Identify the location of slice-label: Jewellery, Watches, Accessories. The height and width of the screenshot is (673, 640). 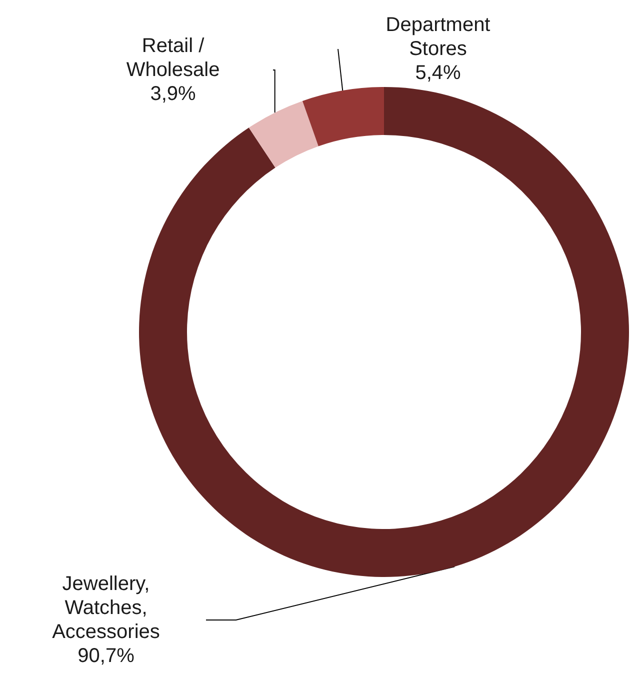
(106, 608).